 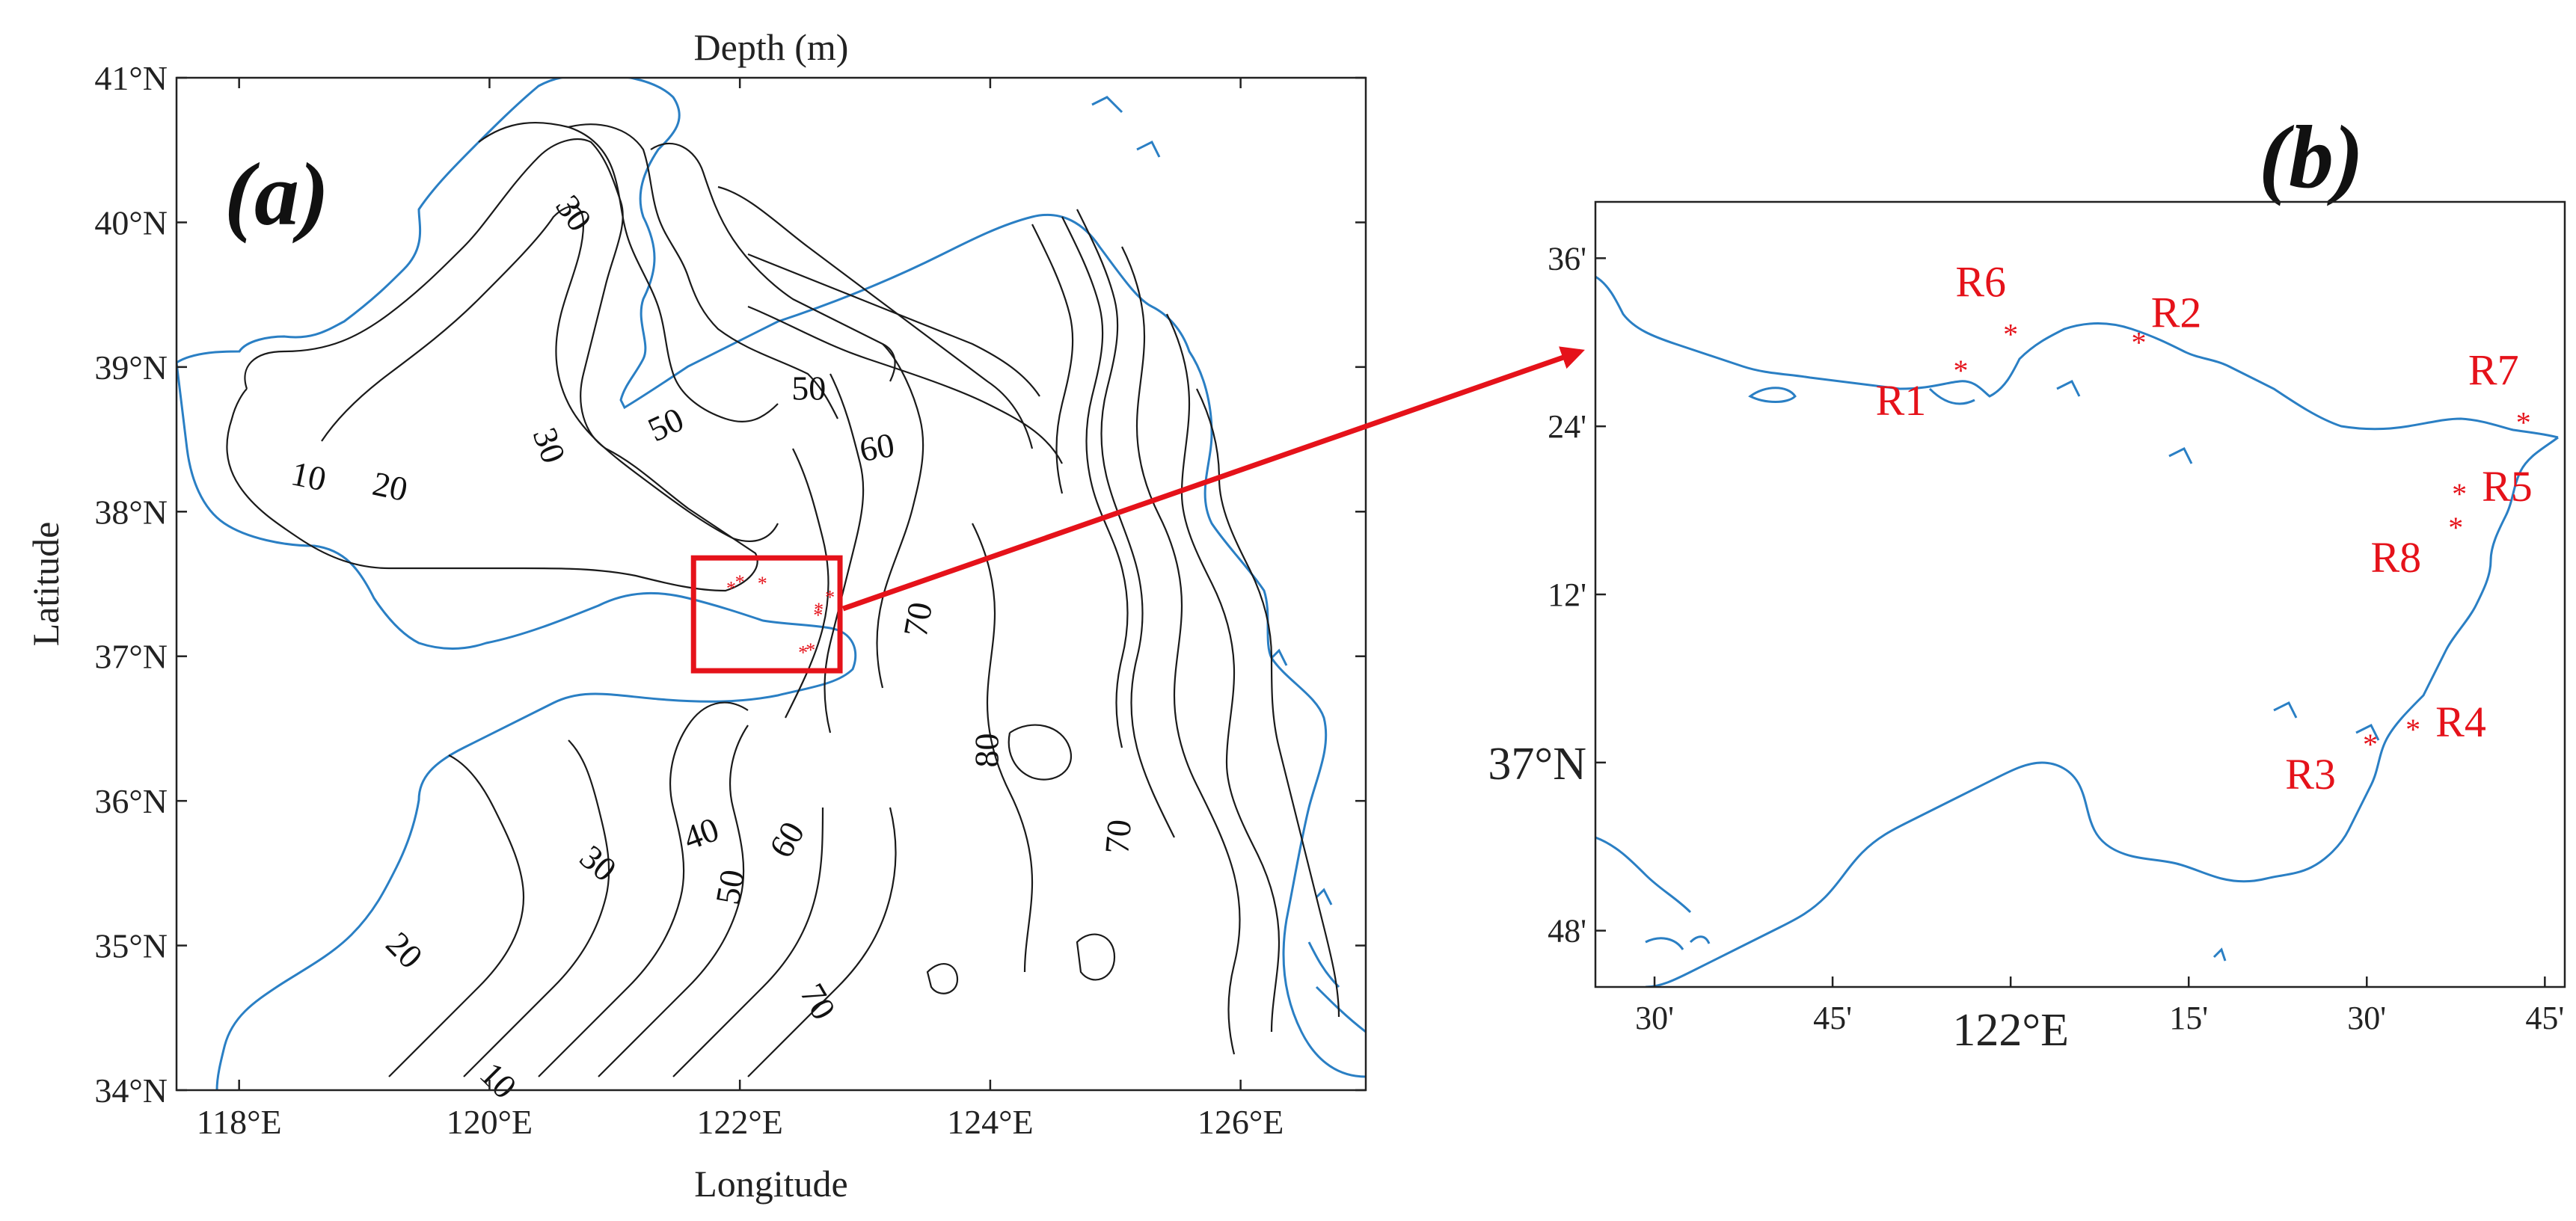 What do you see at coordinates (986, 750) in the screenshot?
I see `contour-label-8: 80` at bounding box center [986, 750].